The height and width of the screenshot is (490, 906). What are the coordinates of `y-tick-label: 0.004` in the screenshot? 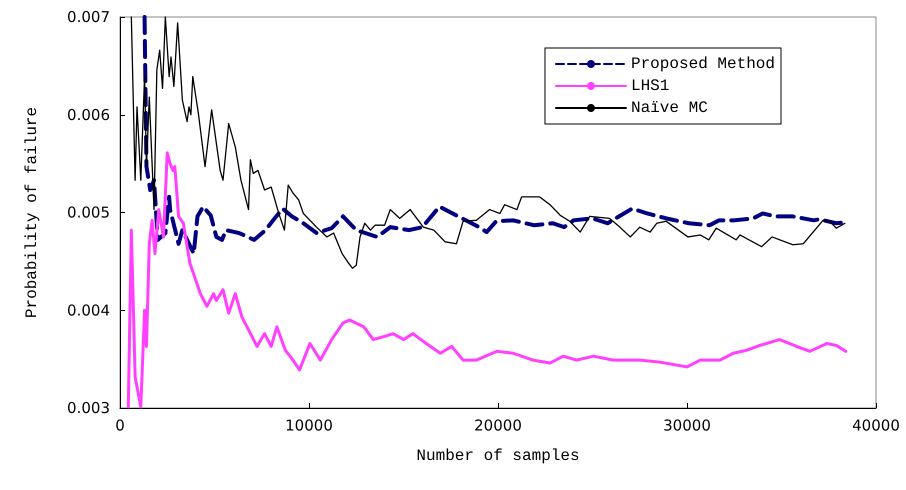 It's located at (88, 310).